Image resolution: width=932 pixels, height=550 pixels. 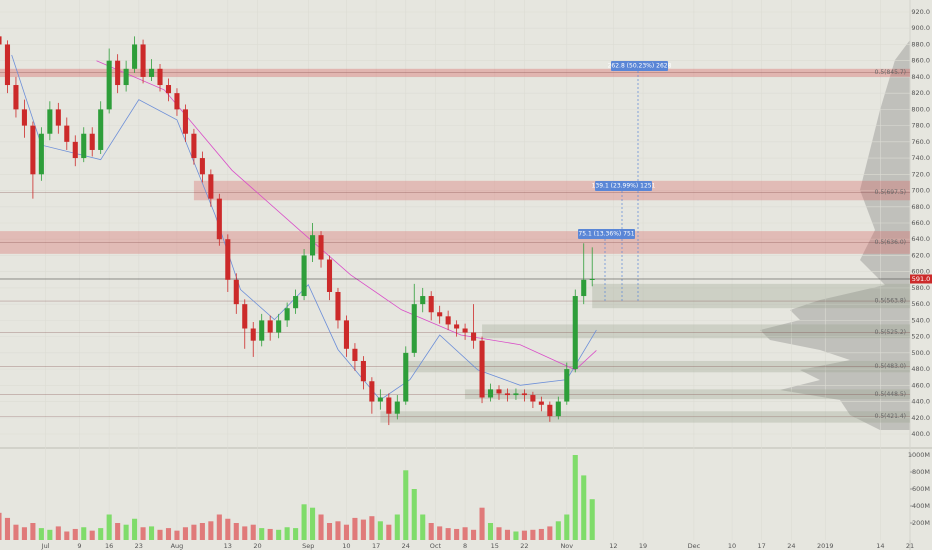 What do you see at coordinates (890, 416) in the screenshot?
I see `level-label: 0.5(421.4)` at bounding box center [890, 416].